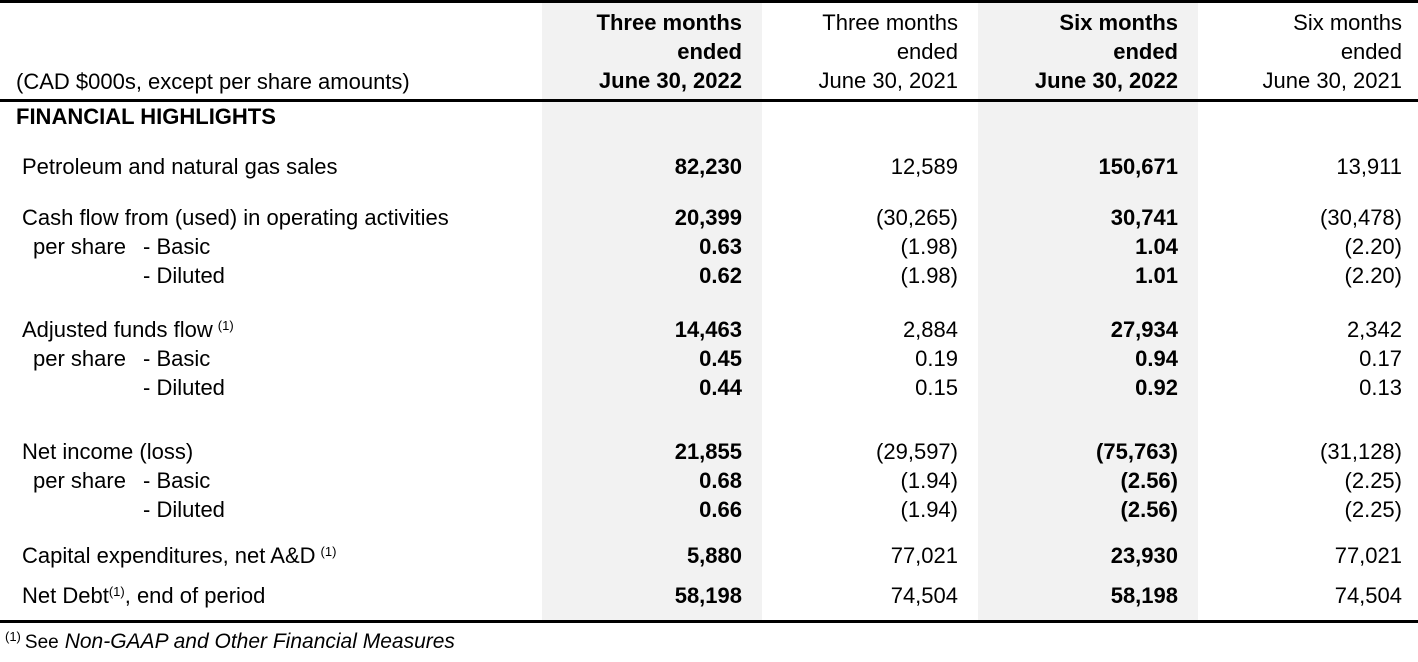  What do you see at coordinates (720, 387) in the screenshot?
I see `value-cell: 0.44` at bounding box center [720, 387].